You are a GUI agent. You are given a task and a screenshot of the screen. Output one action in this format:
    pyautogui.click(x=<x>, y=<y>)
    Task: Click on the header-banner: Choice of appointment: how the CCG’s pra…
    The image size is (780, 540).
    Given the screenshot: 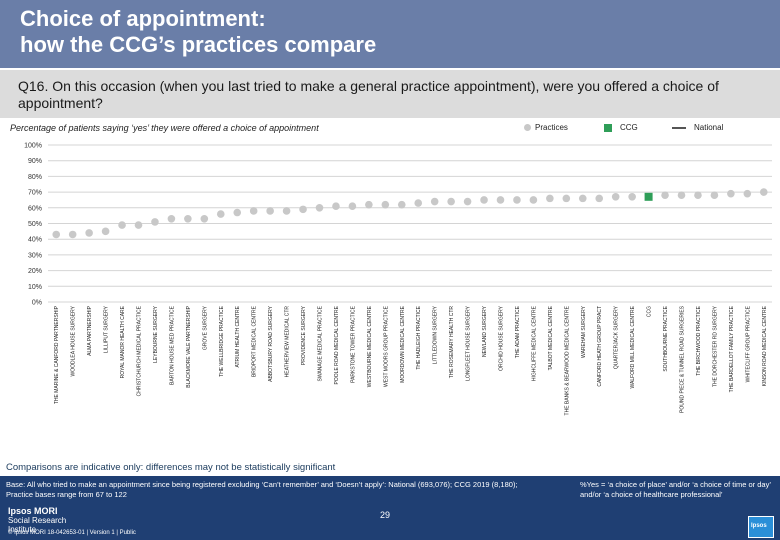 What is the action you would take?
    pyautogui.click(x=390, y=34)
    